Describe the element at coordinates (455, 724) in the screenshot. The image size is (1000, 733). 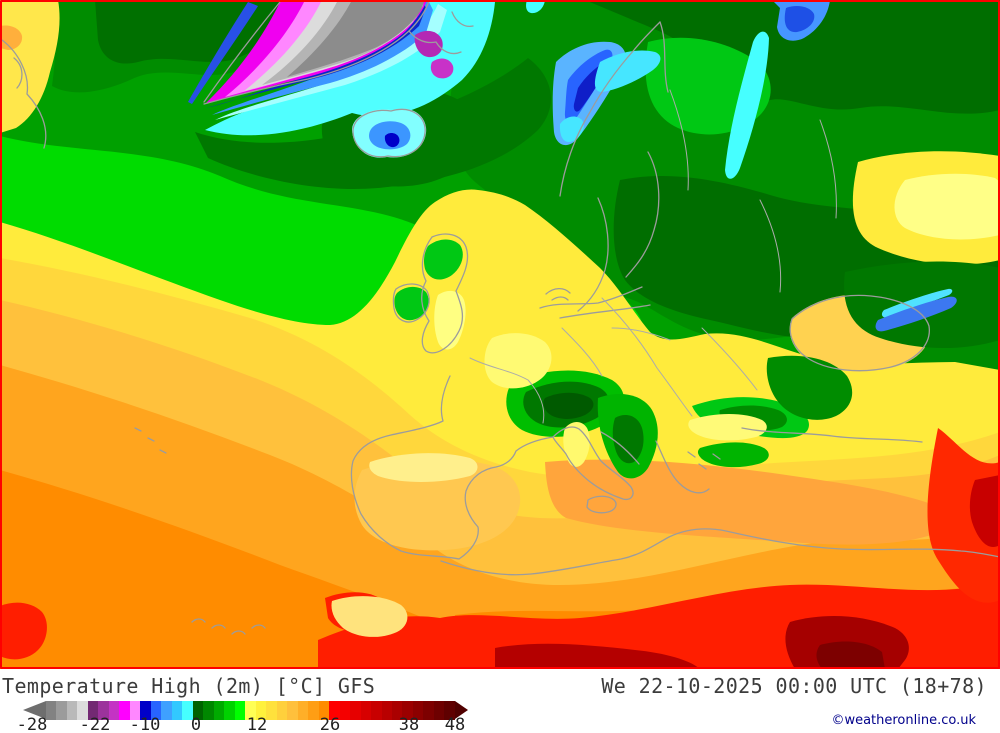
I see `colorbar-tick-label: 48` at that location.